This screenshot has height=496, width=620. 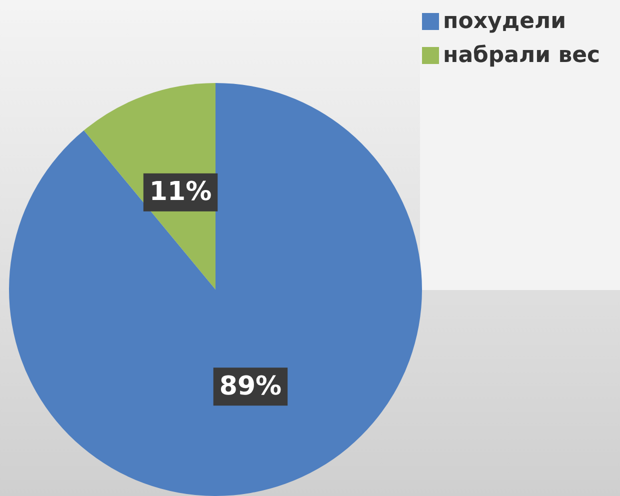 What do you see at coordinates (504, 21) in the screenshot?
I see `legend-label: похудели` at bounding box center [504, 21].